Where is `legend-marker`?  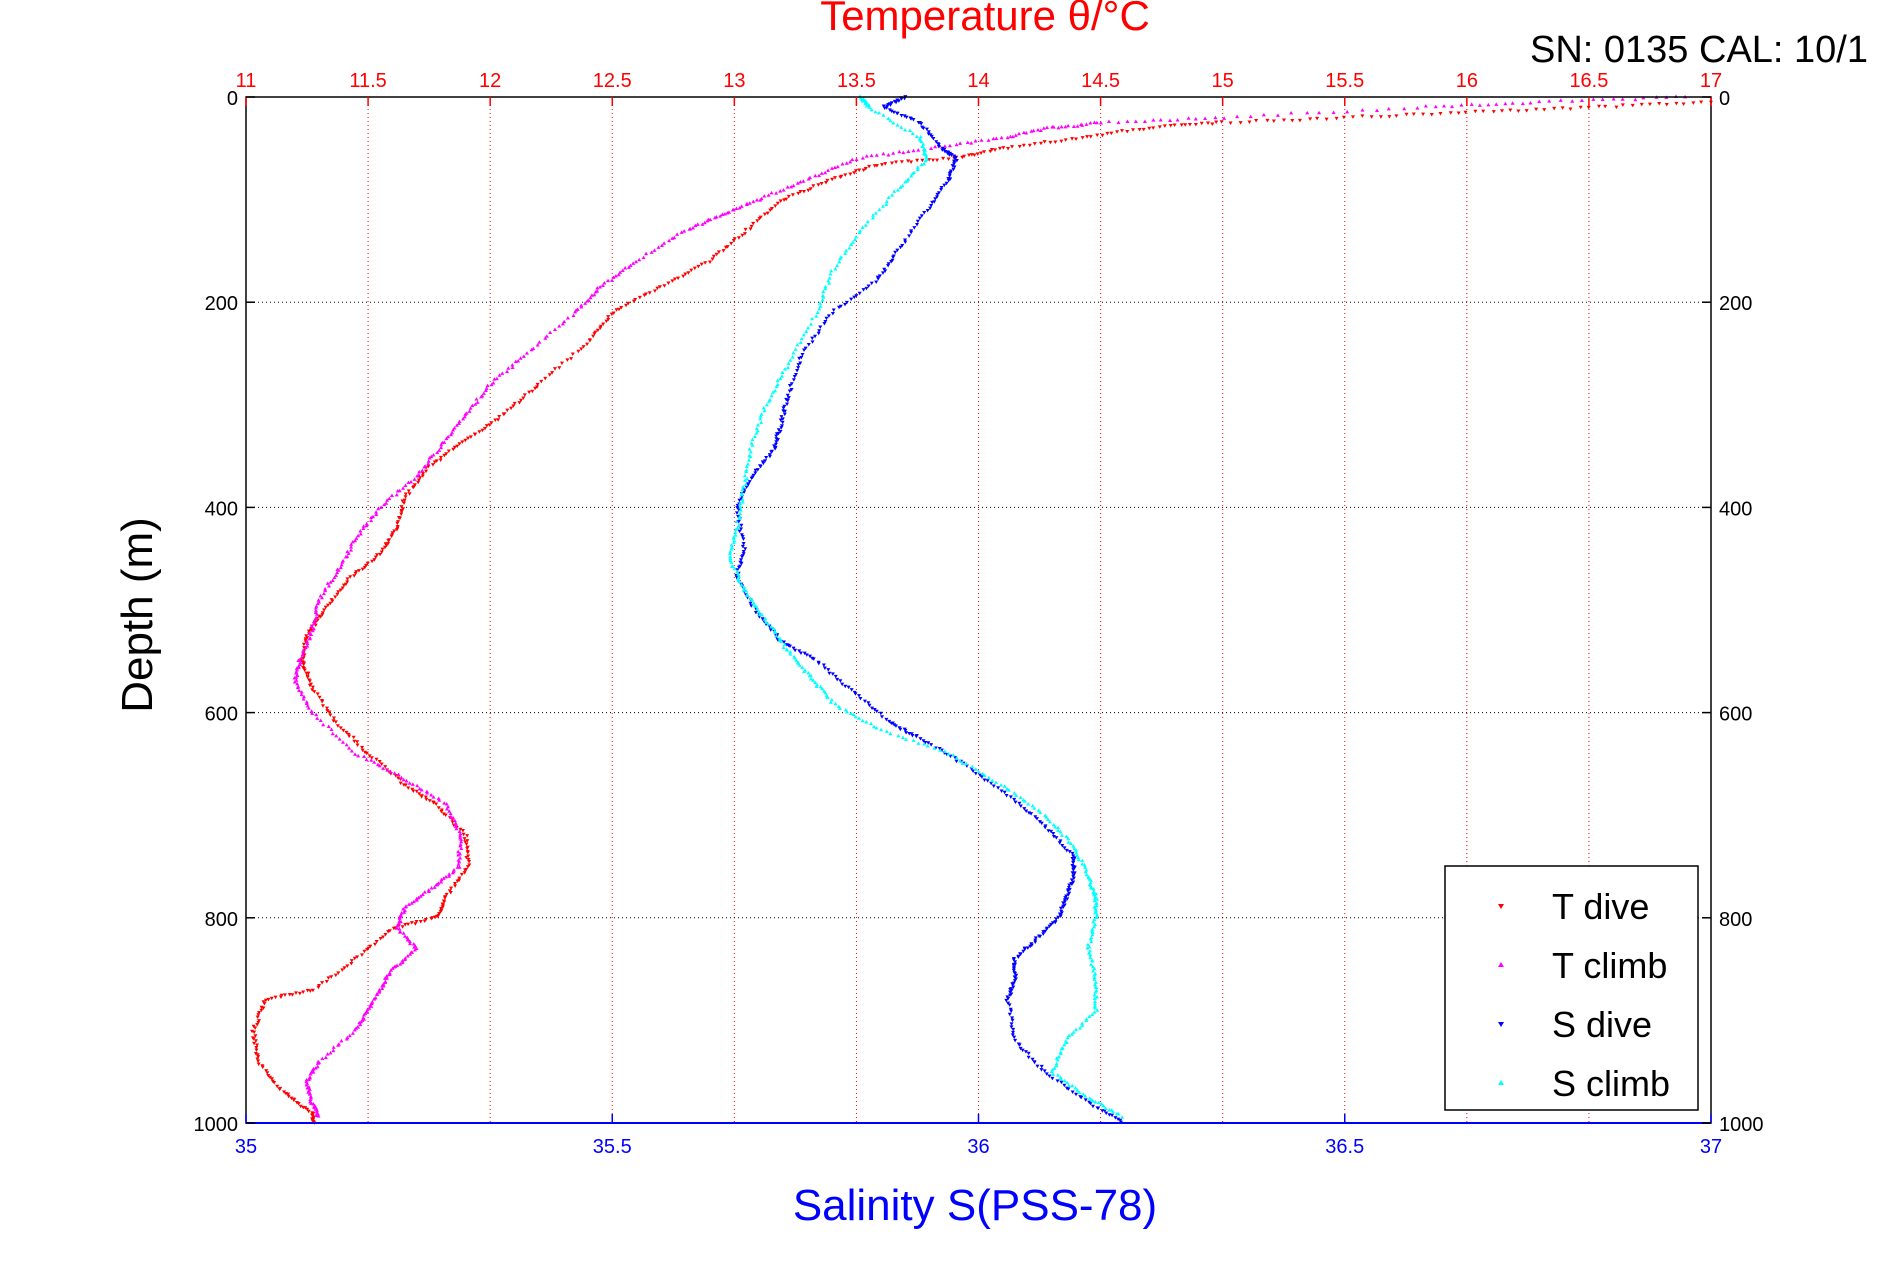
legend-marker is located at coordinates (1501, 906).